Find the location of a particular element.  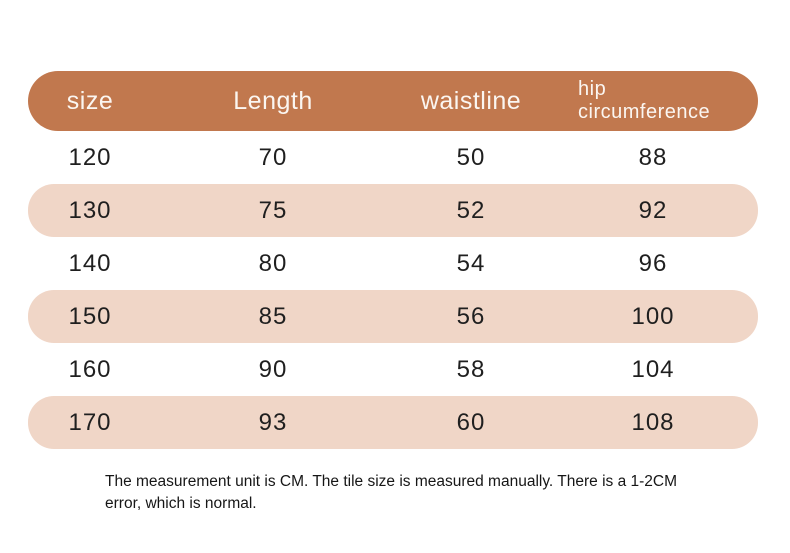

cell-hip: 92 is located at coordinates (653, 210).